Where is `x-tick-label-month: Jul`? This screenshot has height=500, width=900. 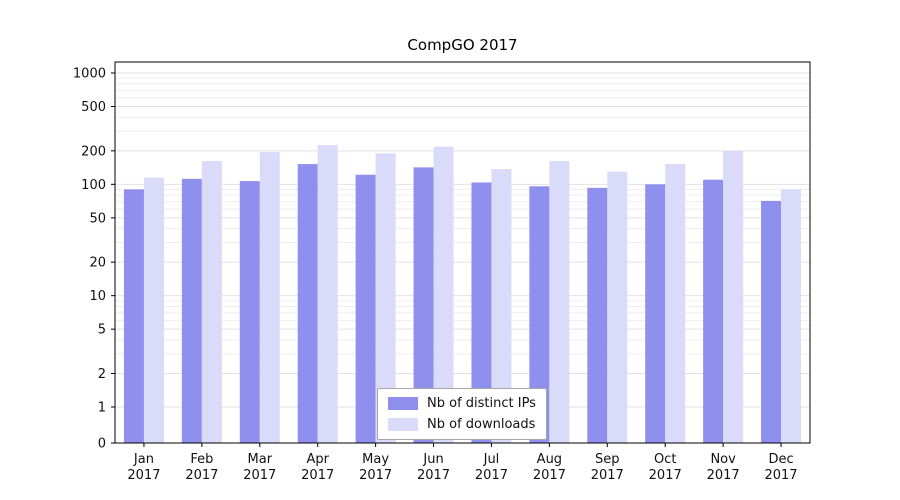 x-tick-label-month: Jul is located at coordinates (491, 459).